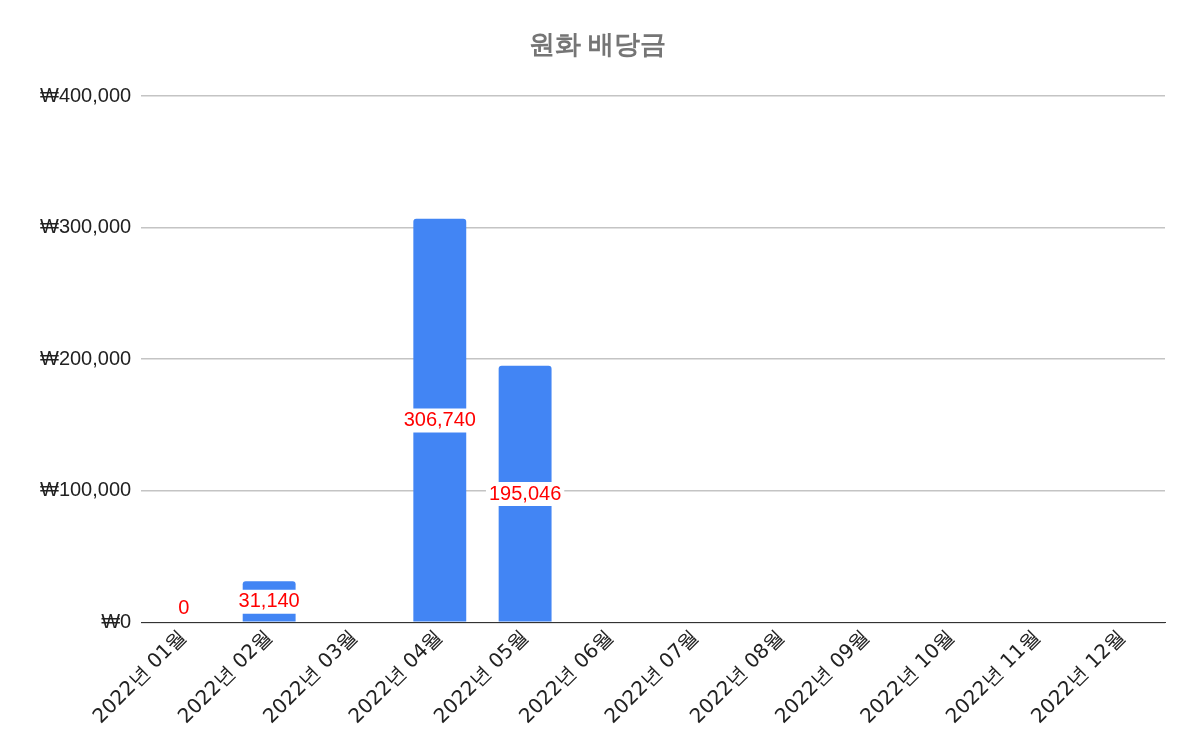 The height and width of the screenshot is (742, 1200). What do you see at coordinates (116, 620) in the screenshot?
I see `y-tick-label: ₩0` at bounding box center [116, 620].